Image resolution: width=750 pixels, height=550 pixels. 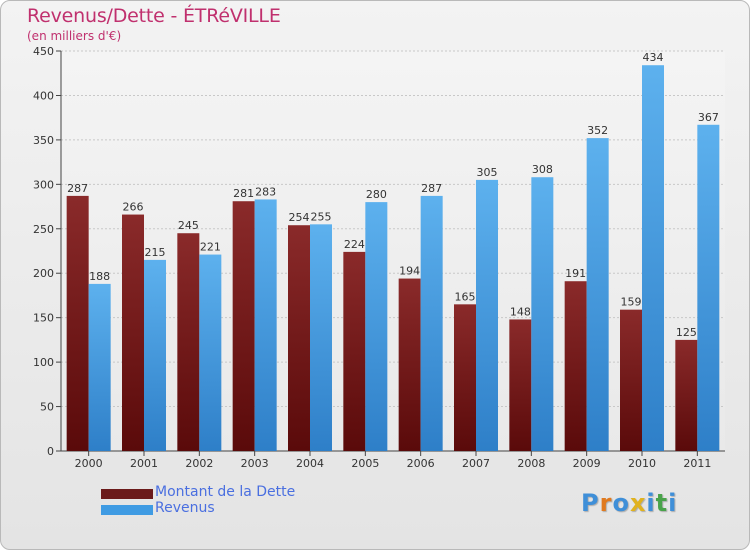 I want to click on data-label-debt: 125, so click(x=686, y=332).